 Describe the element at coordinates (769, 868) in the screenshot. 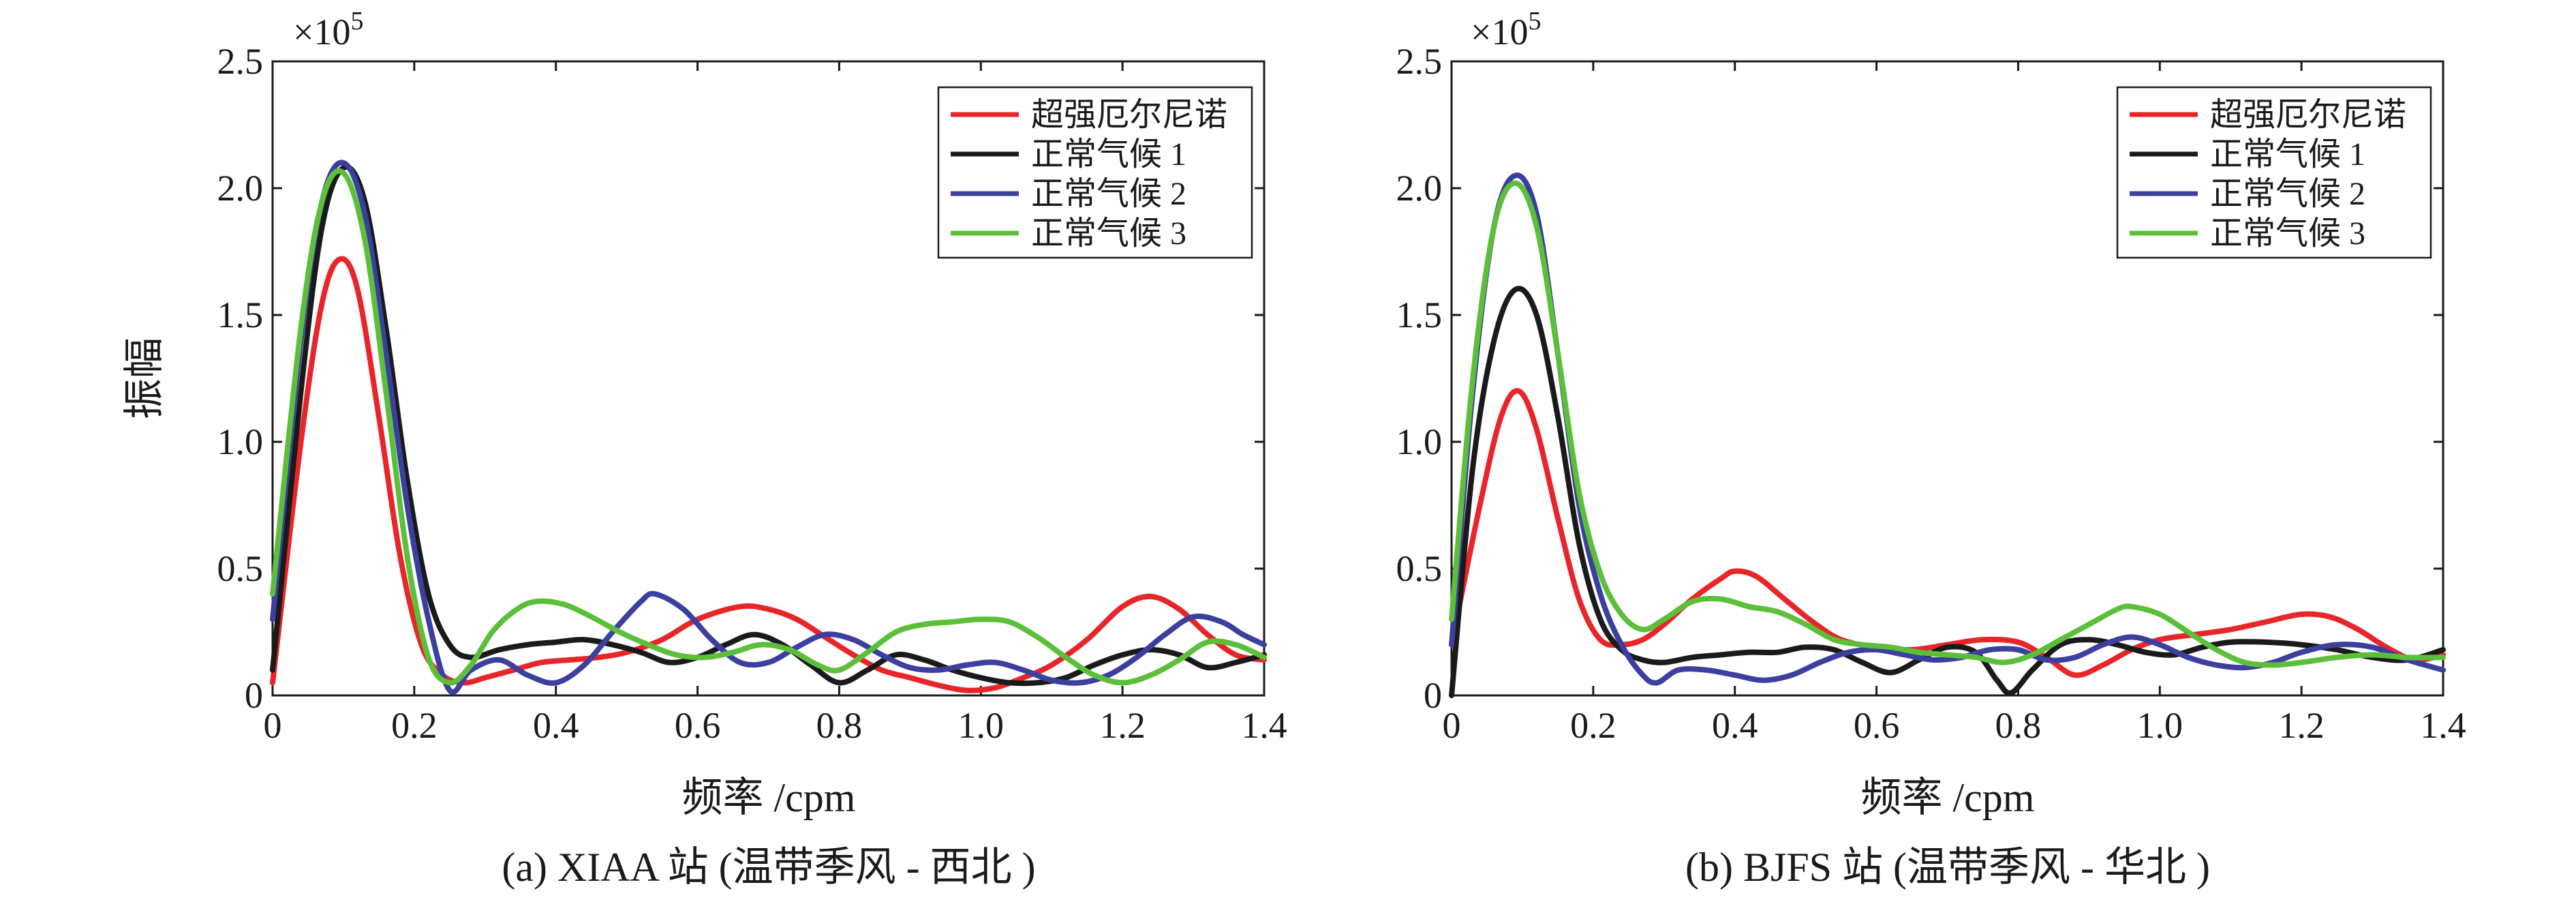

I see `caption-a: (a) XIAA 站 (温带季风 - 西北 )` at that location.